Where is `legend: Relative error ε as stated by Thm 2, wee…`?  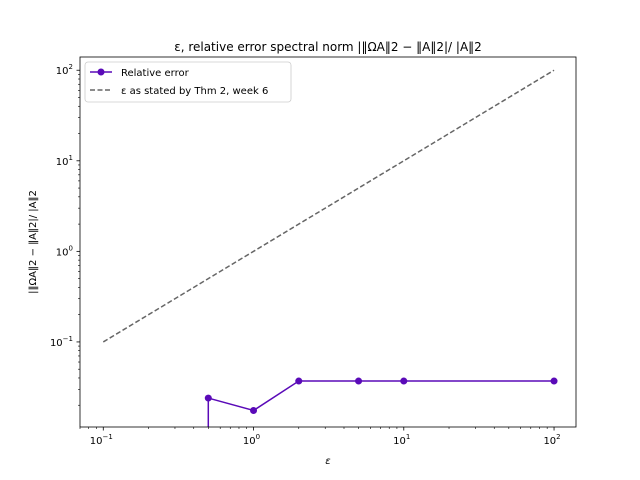
legend: Relative error ε as stated by Thm 2, wee… is located at coordinates (188, 82).